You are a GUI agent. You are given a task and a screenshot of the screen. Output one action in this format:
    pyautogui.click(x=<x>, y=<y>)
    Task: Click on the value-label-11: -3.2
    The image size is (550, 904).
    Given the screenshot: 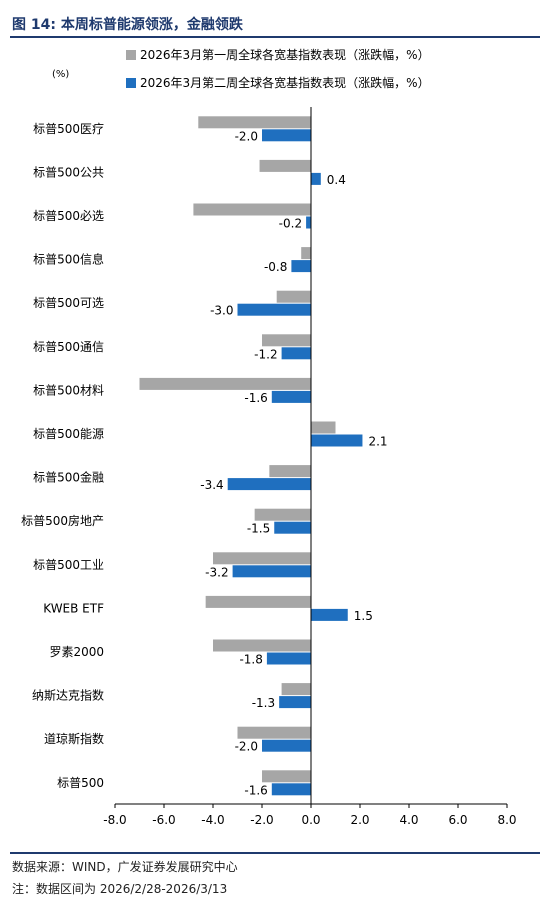 What is the action you would take?
    pyautogui.click(x=216, y=572)
    